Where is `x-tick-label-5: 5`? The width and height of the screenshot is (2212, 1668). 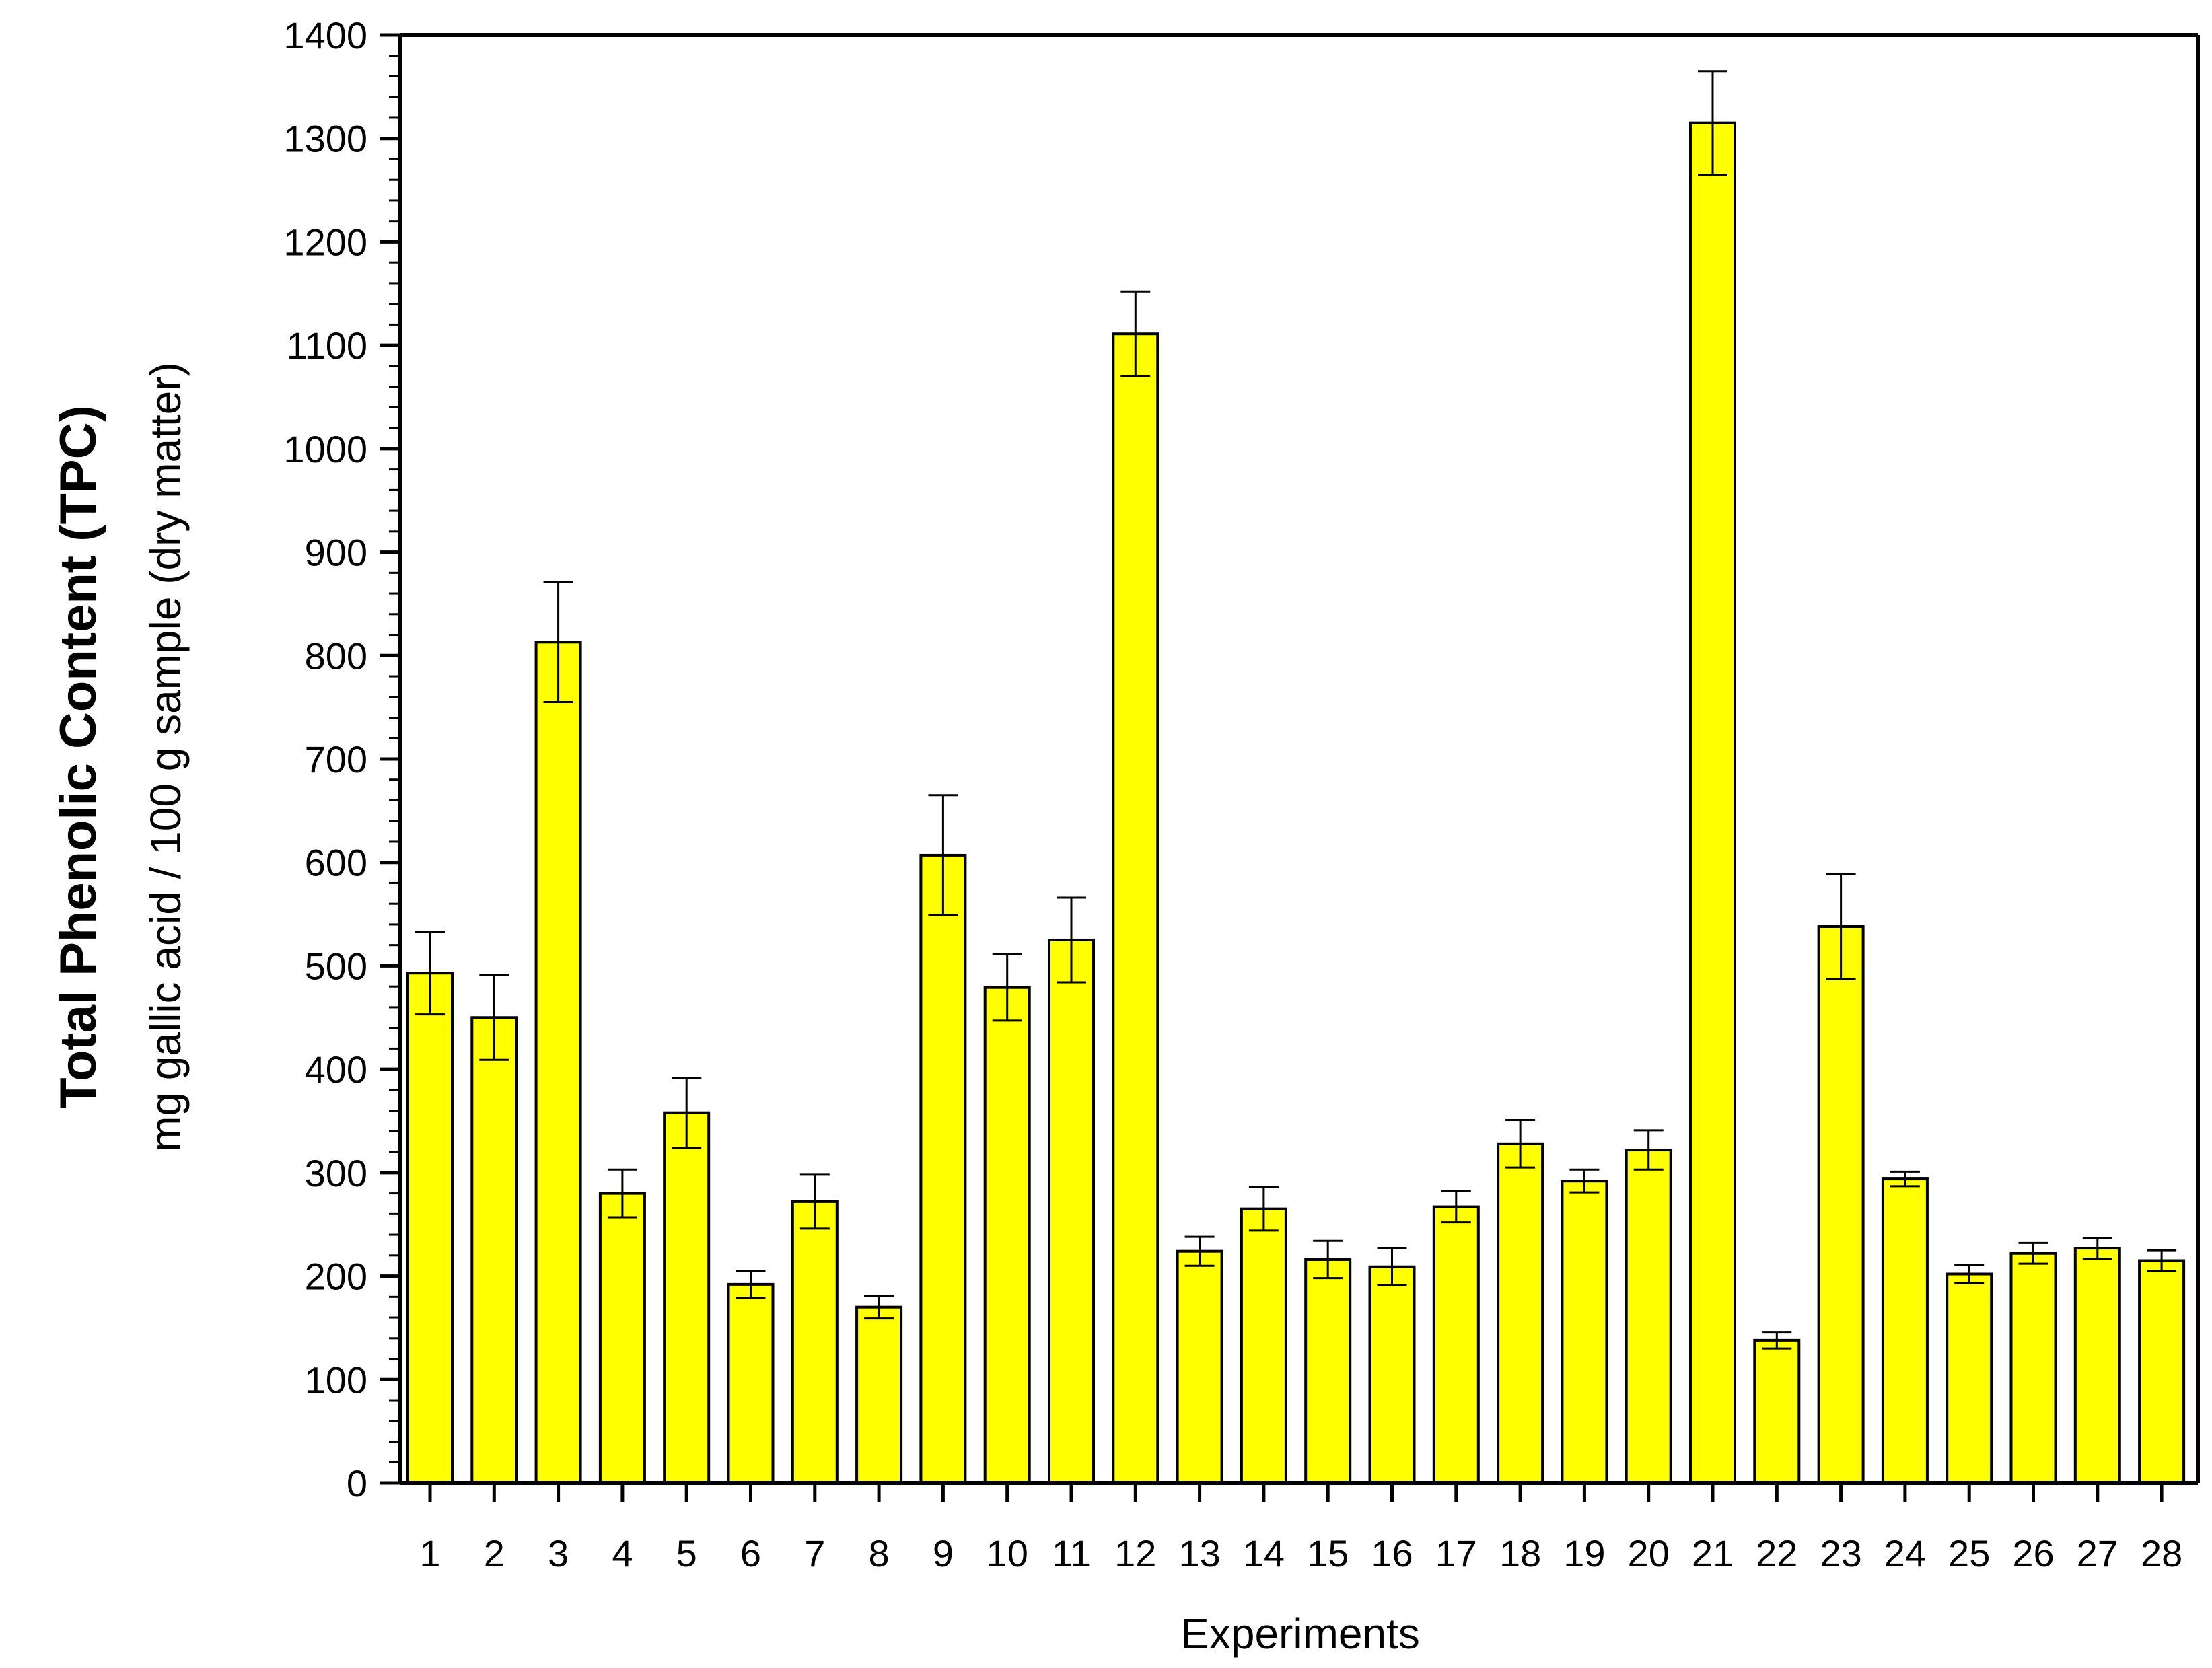
x-tick-label-5: 5 is located at coordinates (686, 1553).